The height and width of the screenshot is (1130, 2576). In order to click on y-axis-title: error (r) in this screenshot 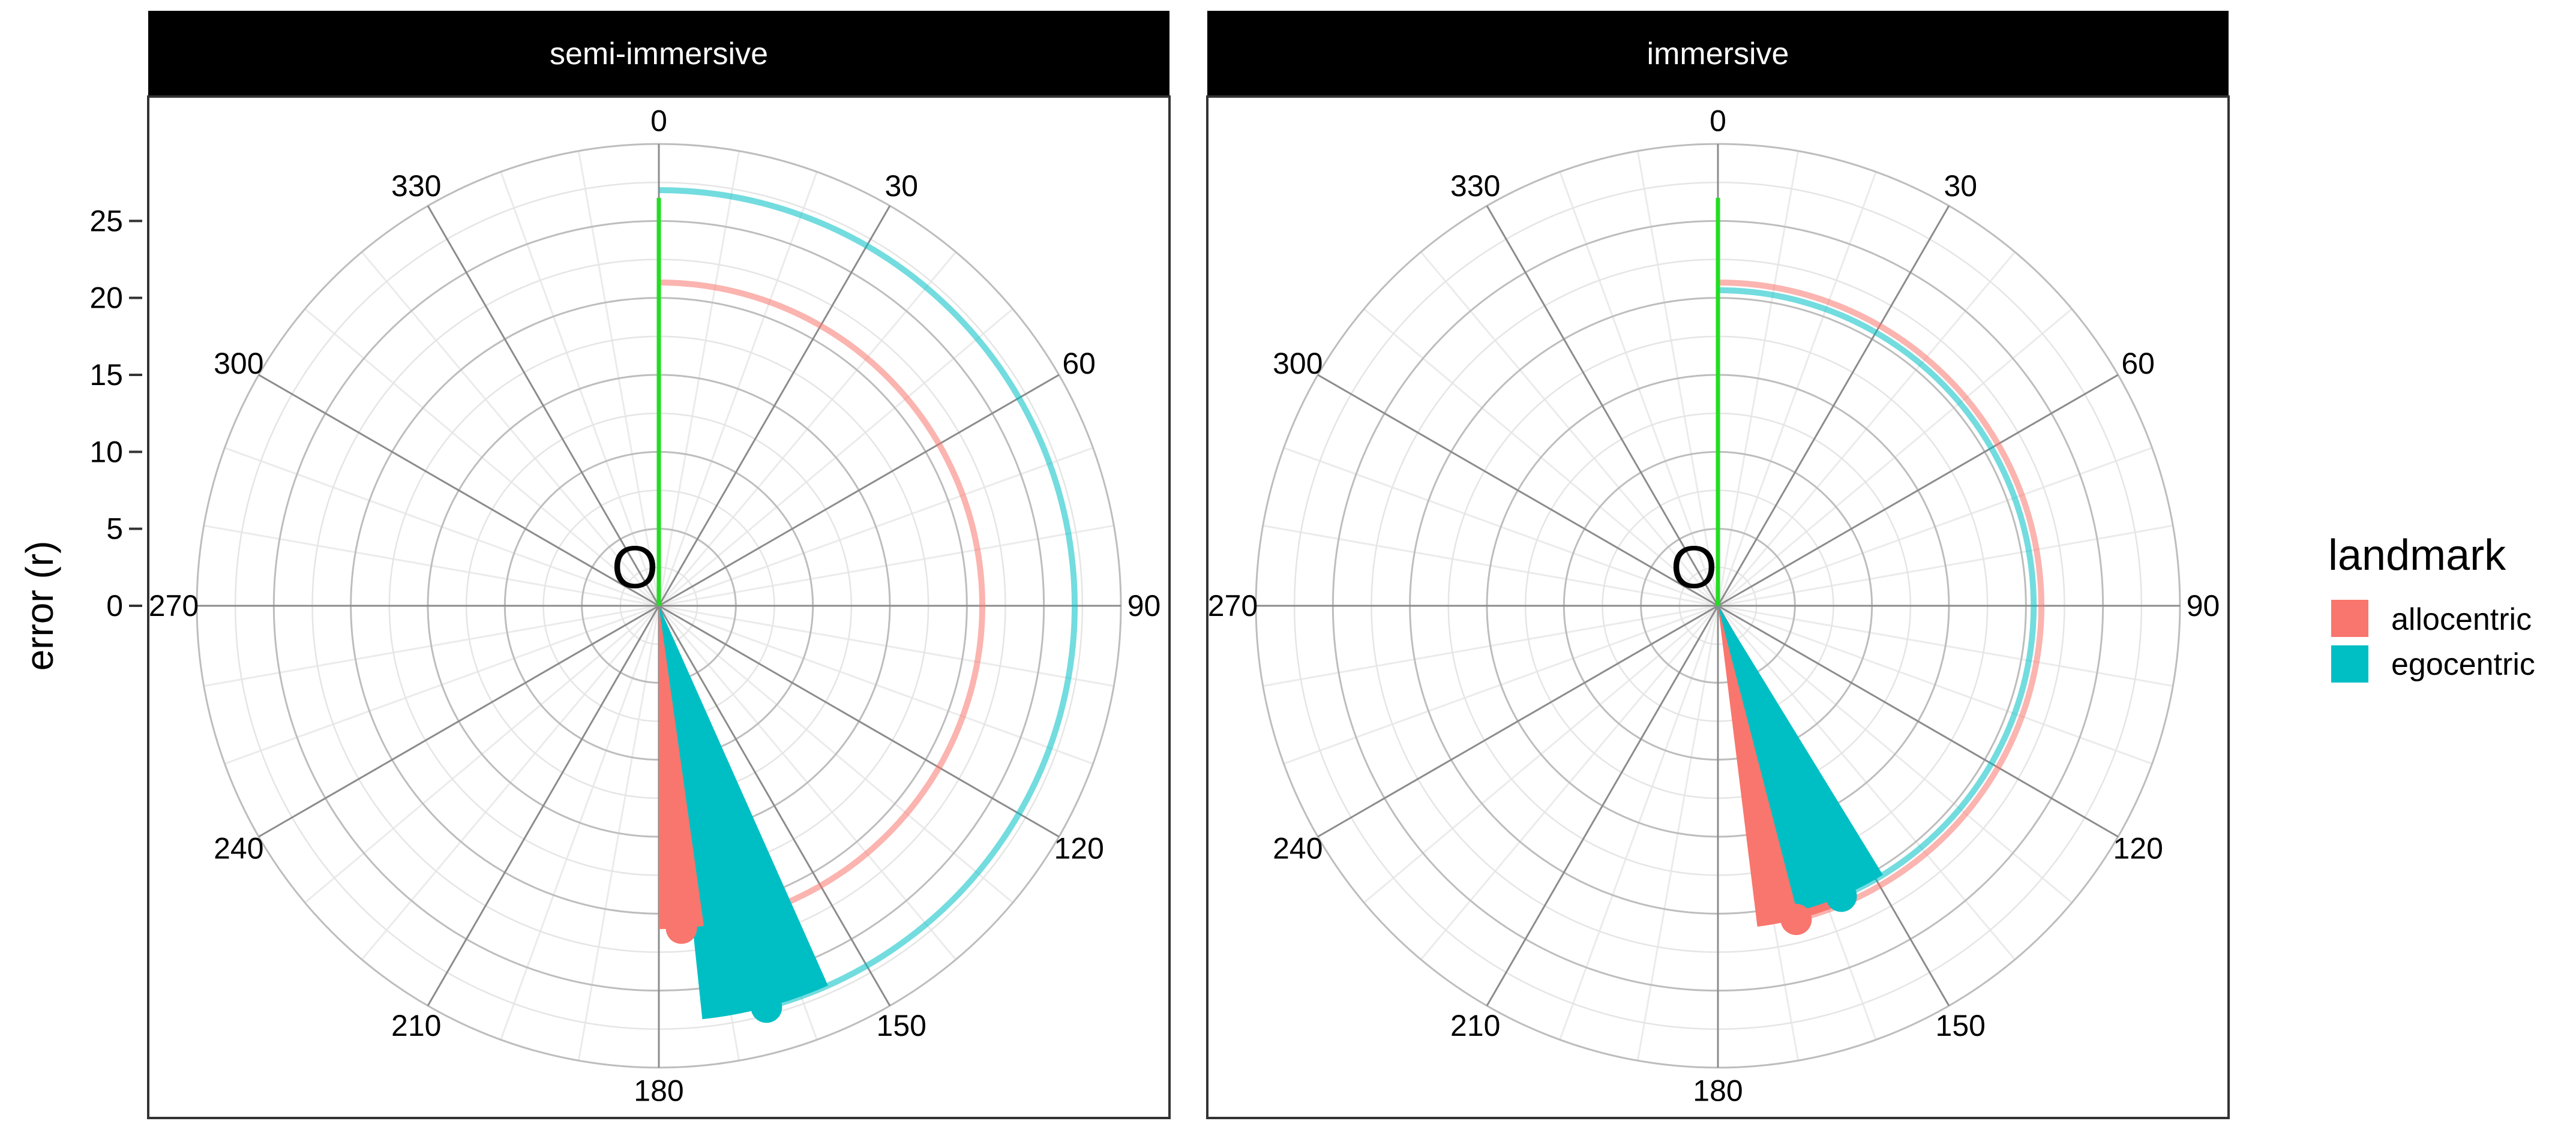, I will do `click(39, 606)`.